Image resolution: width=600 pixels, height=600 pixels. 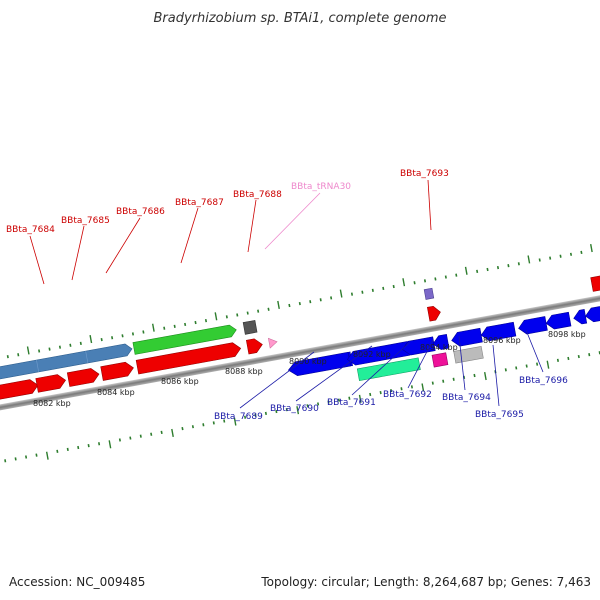 I want to click on gene-label: BBta_7696, so click(x=543, y=381).